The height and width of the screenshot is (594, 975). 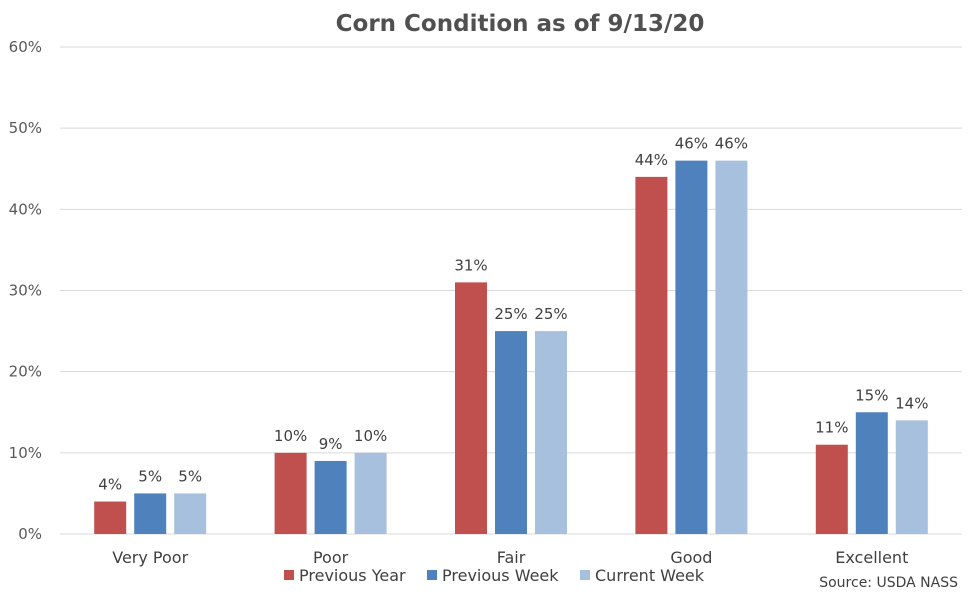 I want to click on legend-item: Previous Year, so click(x=345, y=575).